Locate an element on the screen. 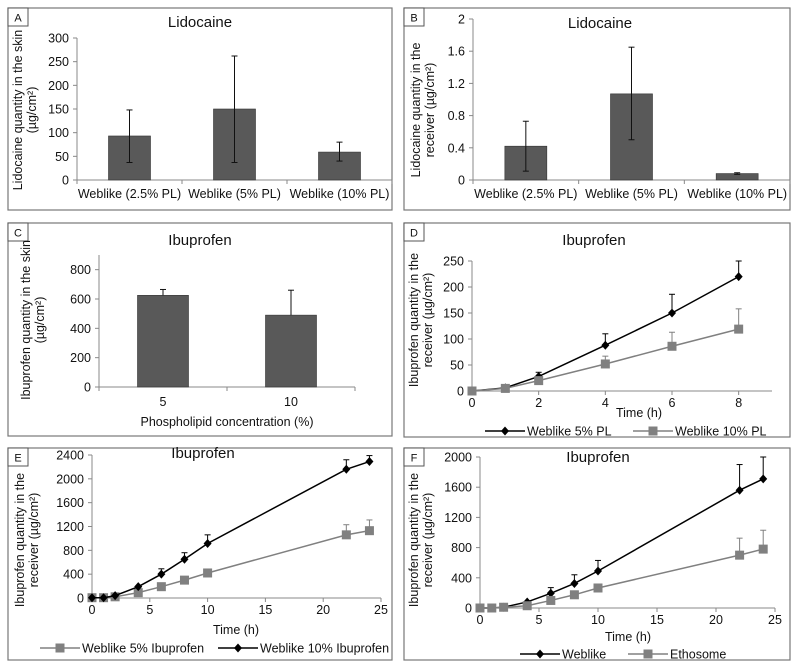 This screenshot has height=665, width=798. panel-letter: A is located at coordinates (18, 19).